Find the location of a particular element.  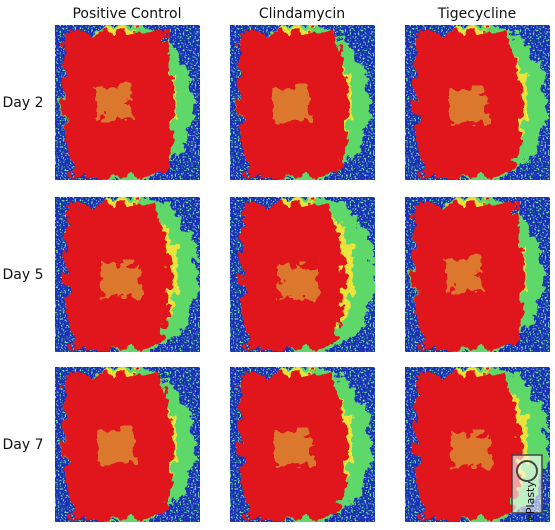

watermark: ePlasty is located at coordinates (530, 501).